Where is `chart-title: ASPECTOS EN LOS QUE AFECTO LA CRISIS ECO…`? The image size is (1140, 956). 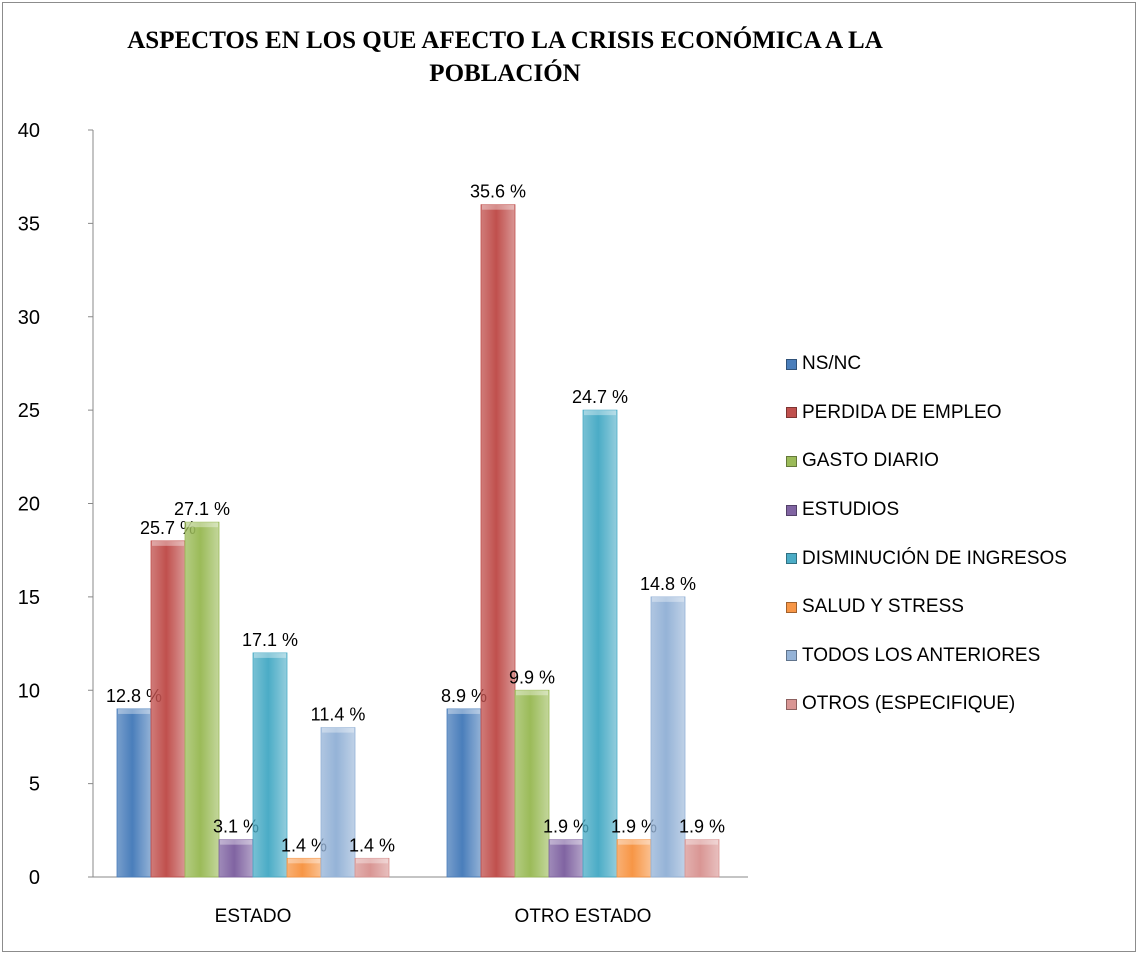 chart-title: ASPECTOS EN LOS QUE AFECTO LA CRISIS ECO… is located at coordinates (505, 57).